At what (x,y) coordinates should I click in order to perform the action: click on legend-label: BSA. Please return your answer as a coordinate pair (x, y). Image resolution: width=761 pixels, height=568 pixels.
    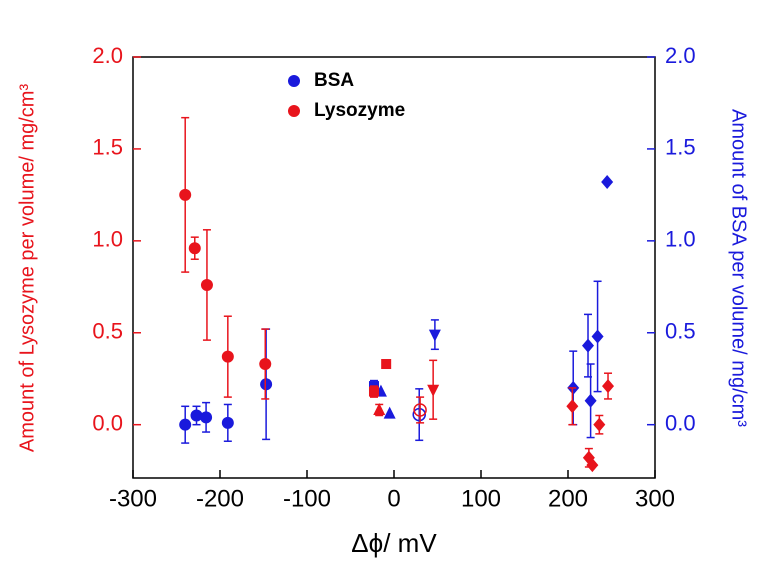
    Looking at the image, I should click on (334, 80).